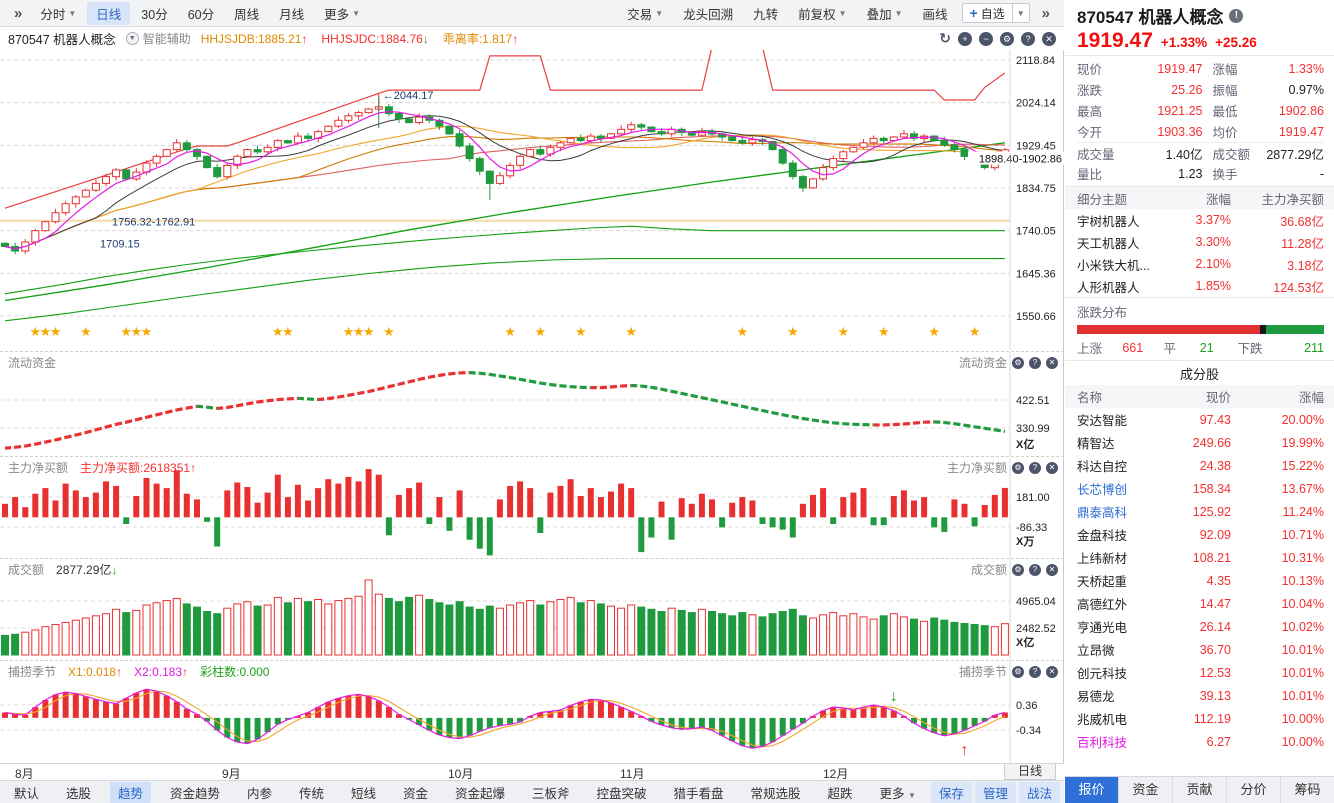  What do you see at coordinates (1307, 790) in the screenshot?
I see `quote-tab-筹码: 筹码` at bounding box center [1307, 790].